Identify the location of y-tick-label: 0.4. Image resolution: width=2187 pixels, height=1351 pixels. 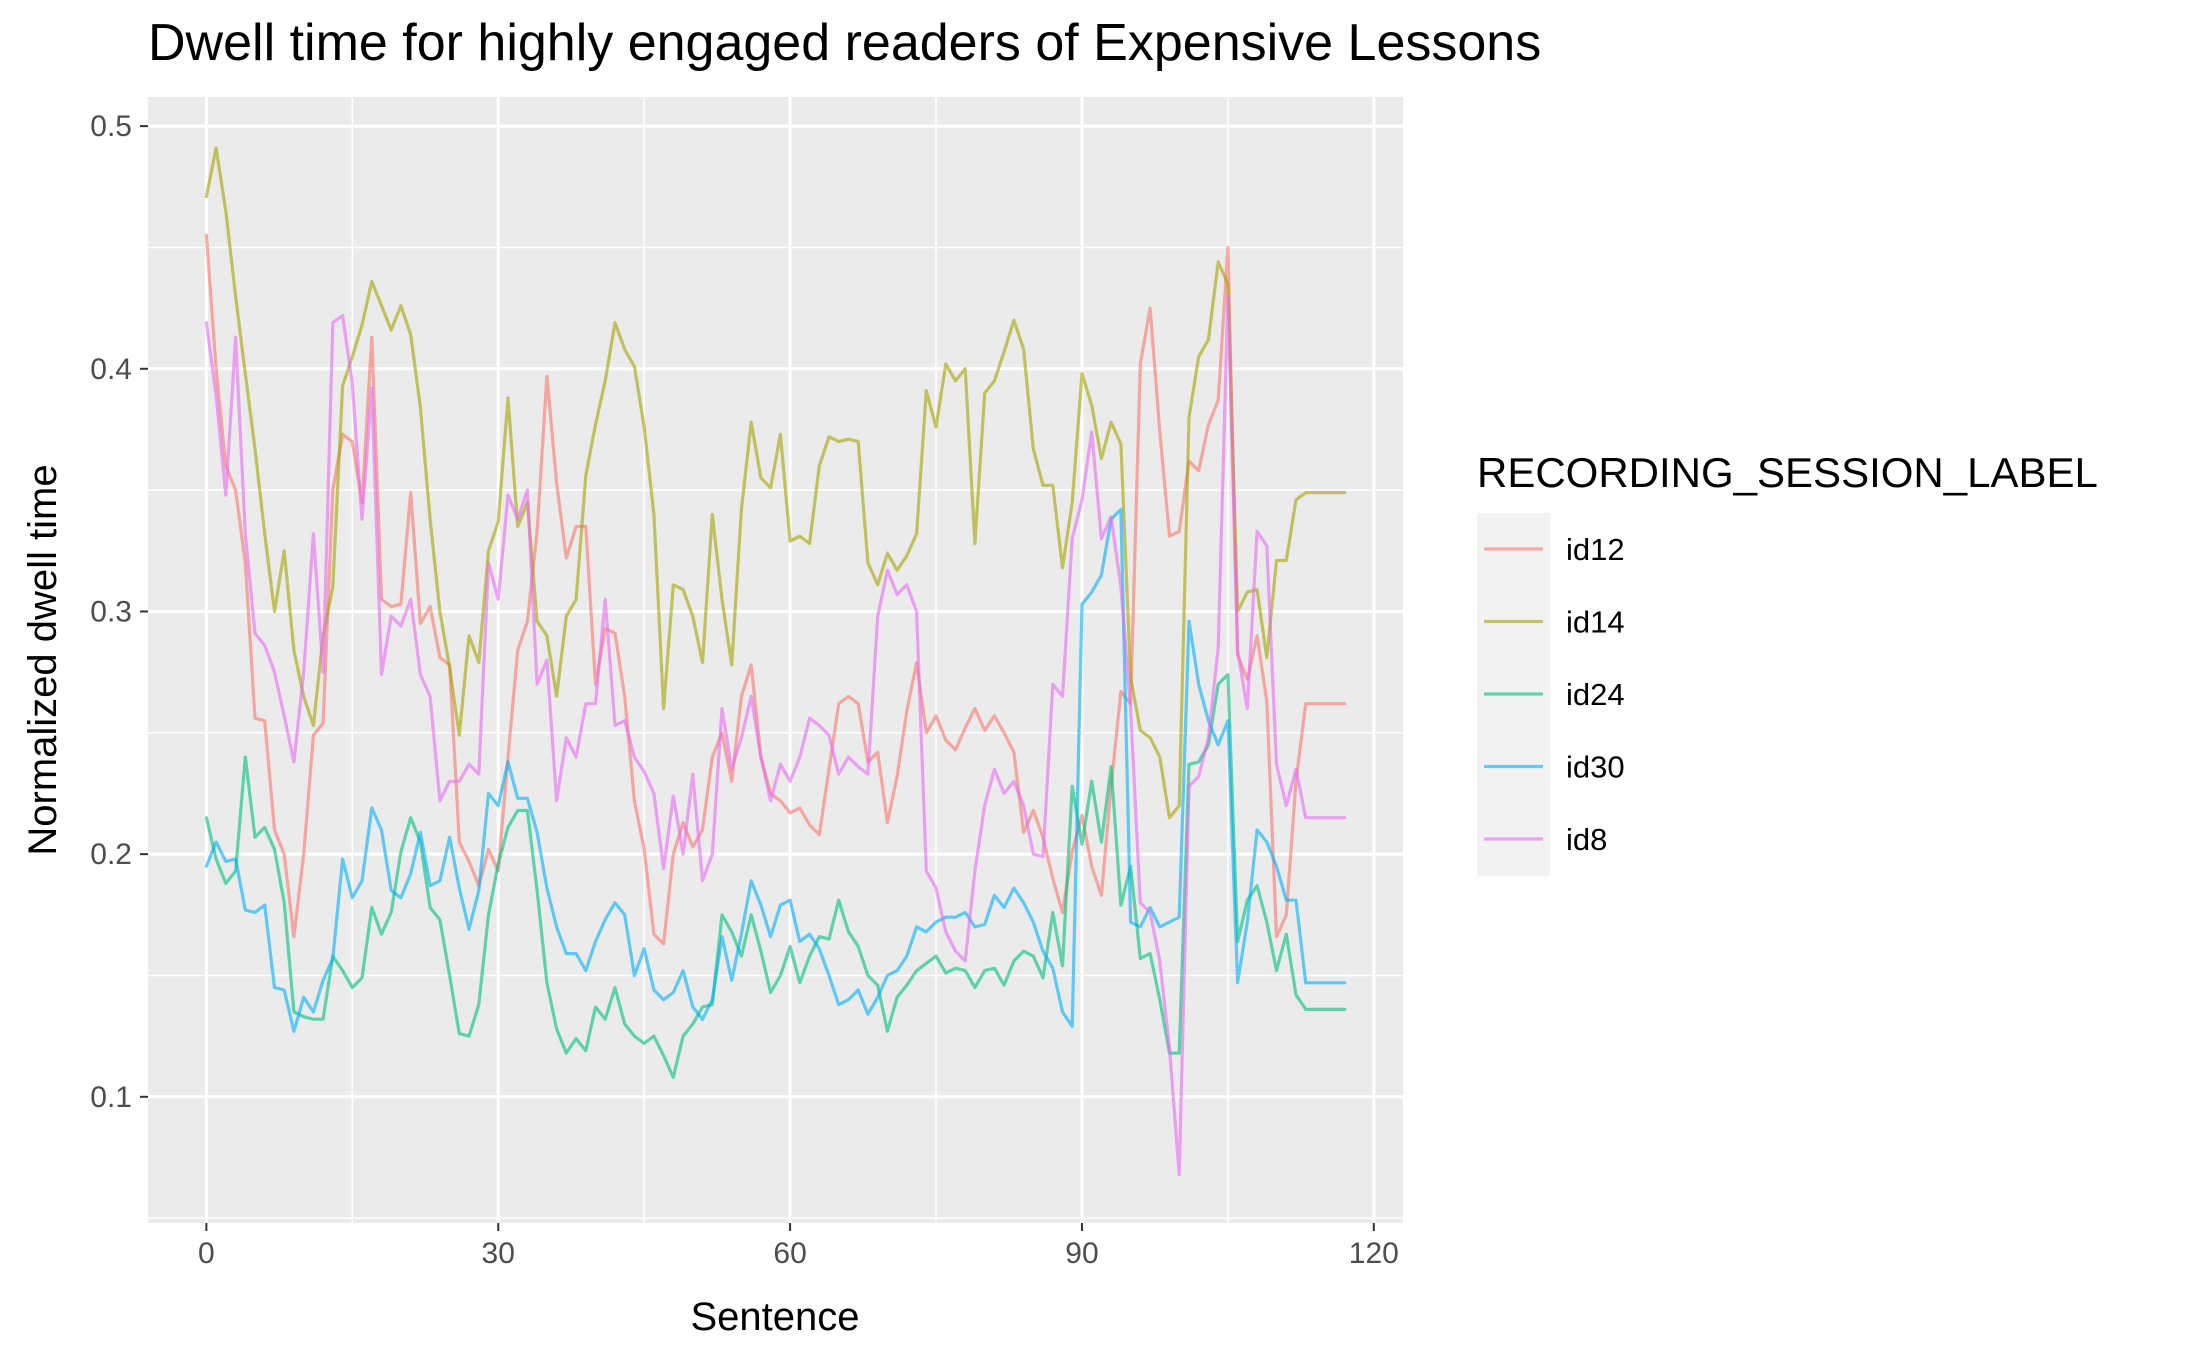
(111, 369).